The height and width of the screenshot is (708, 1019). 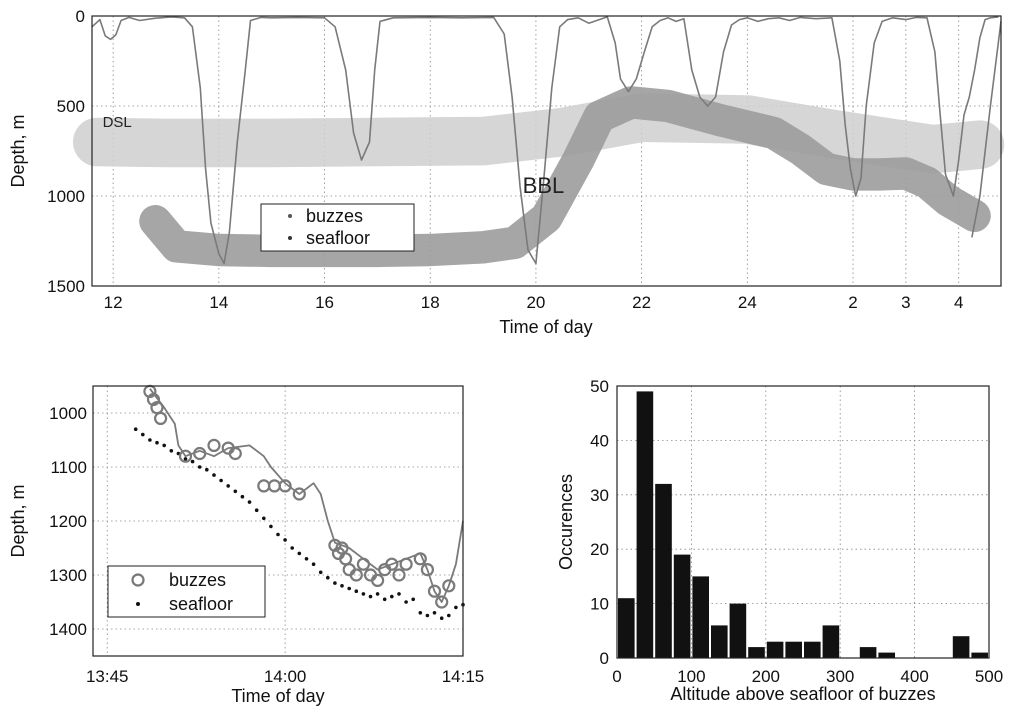 I want to click on histogram-y-tick-label: 20, so click(x=599, y=549).